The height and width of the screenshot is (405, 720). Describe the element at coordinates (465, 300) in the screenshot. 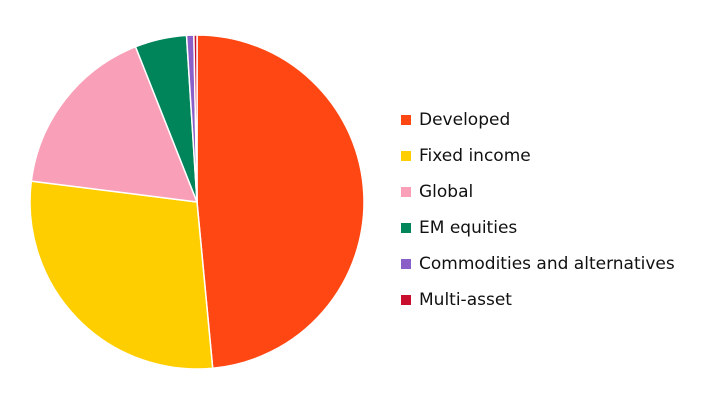

I see `legend-label: Multi-asset` at that location.